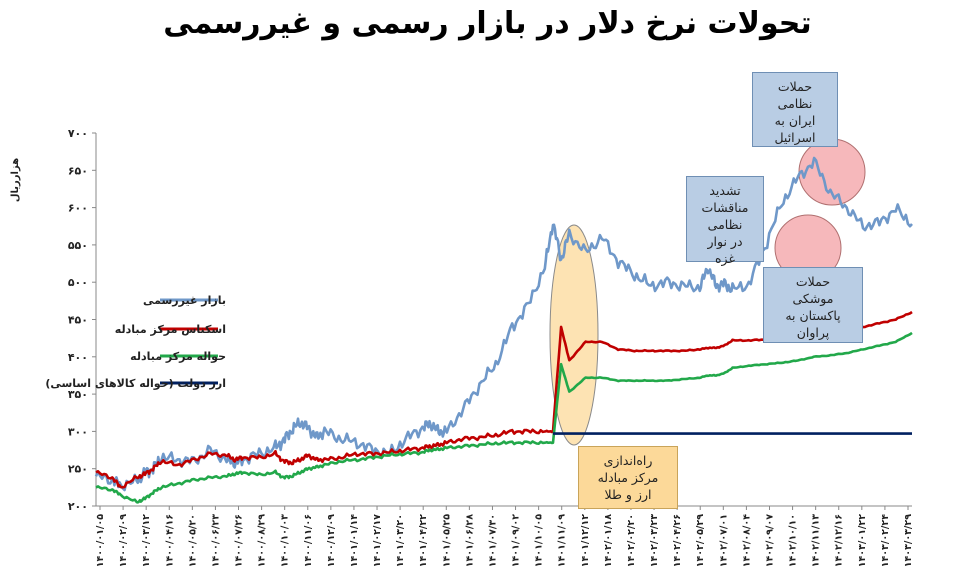 The width and height of the screenshot is (975, 582). What do you see at coordinates (331, 541) in the screenshot?
I see `x-tick-label: ۱۴۰۰/۱۲/۰۹` at bounding box center [331, 541].